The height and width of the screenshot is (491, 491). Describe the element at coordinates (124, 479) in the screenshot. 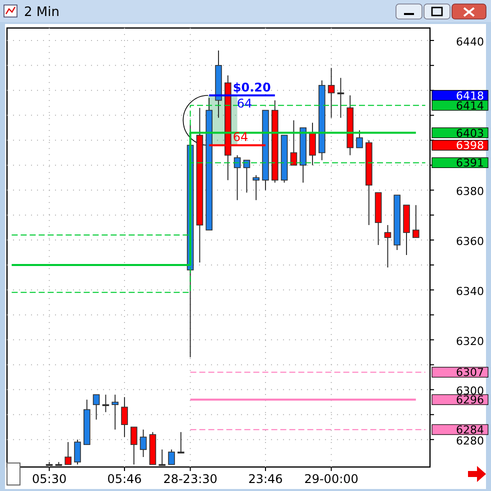

I see `x-tick-label: 05:46` at that location.